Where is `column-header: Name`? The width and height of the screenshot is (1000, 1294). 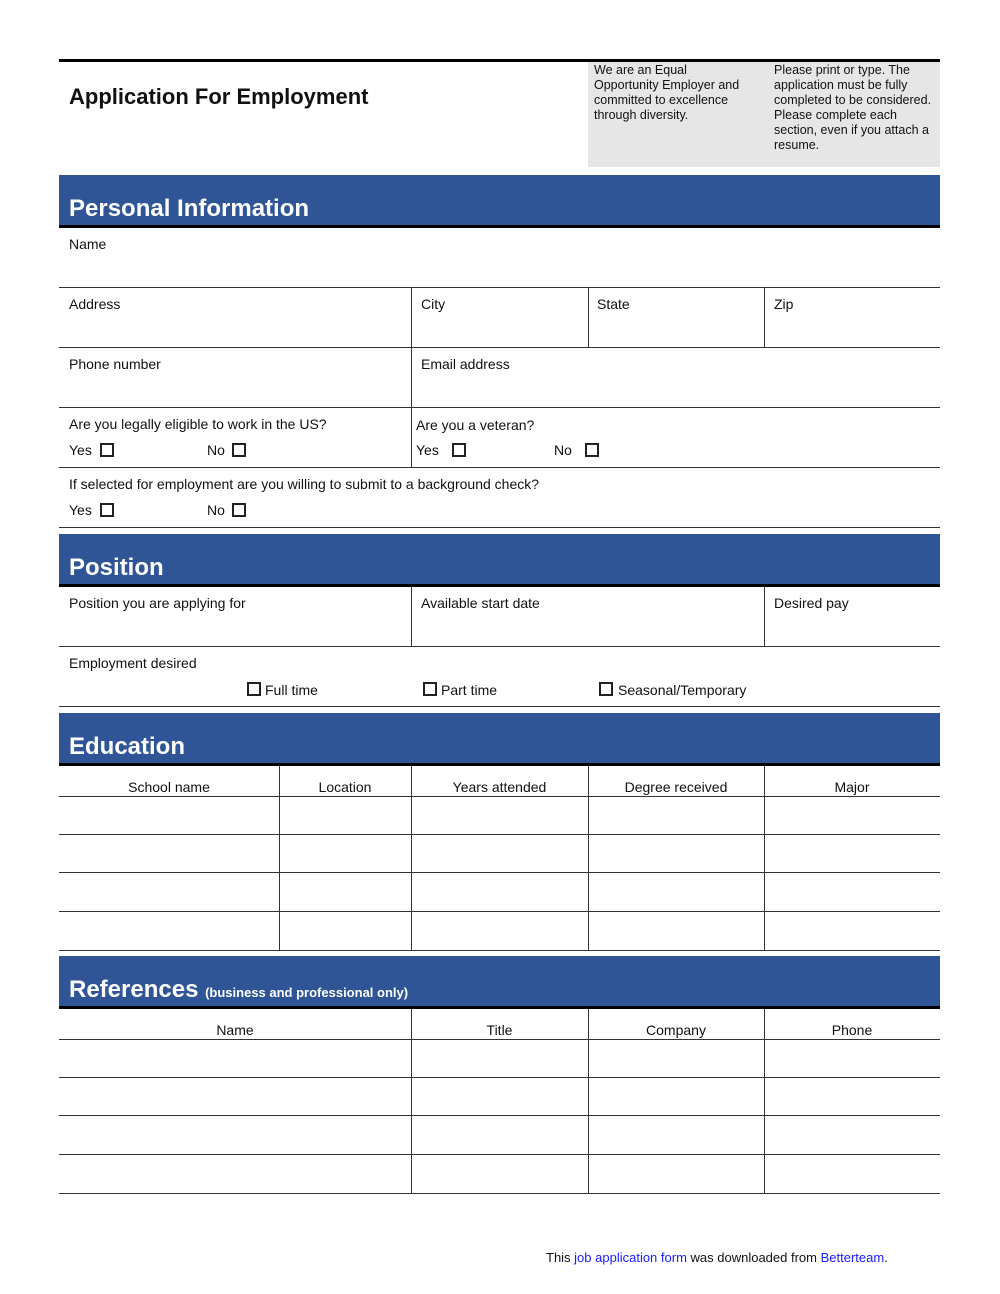
column-header: Name is located at coordinates (235, 1030).